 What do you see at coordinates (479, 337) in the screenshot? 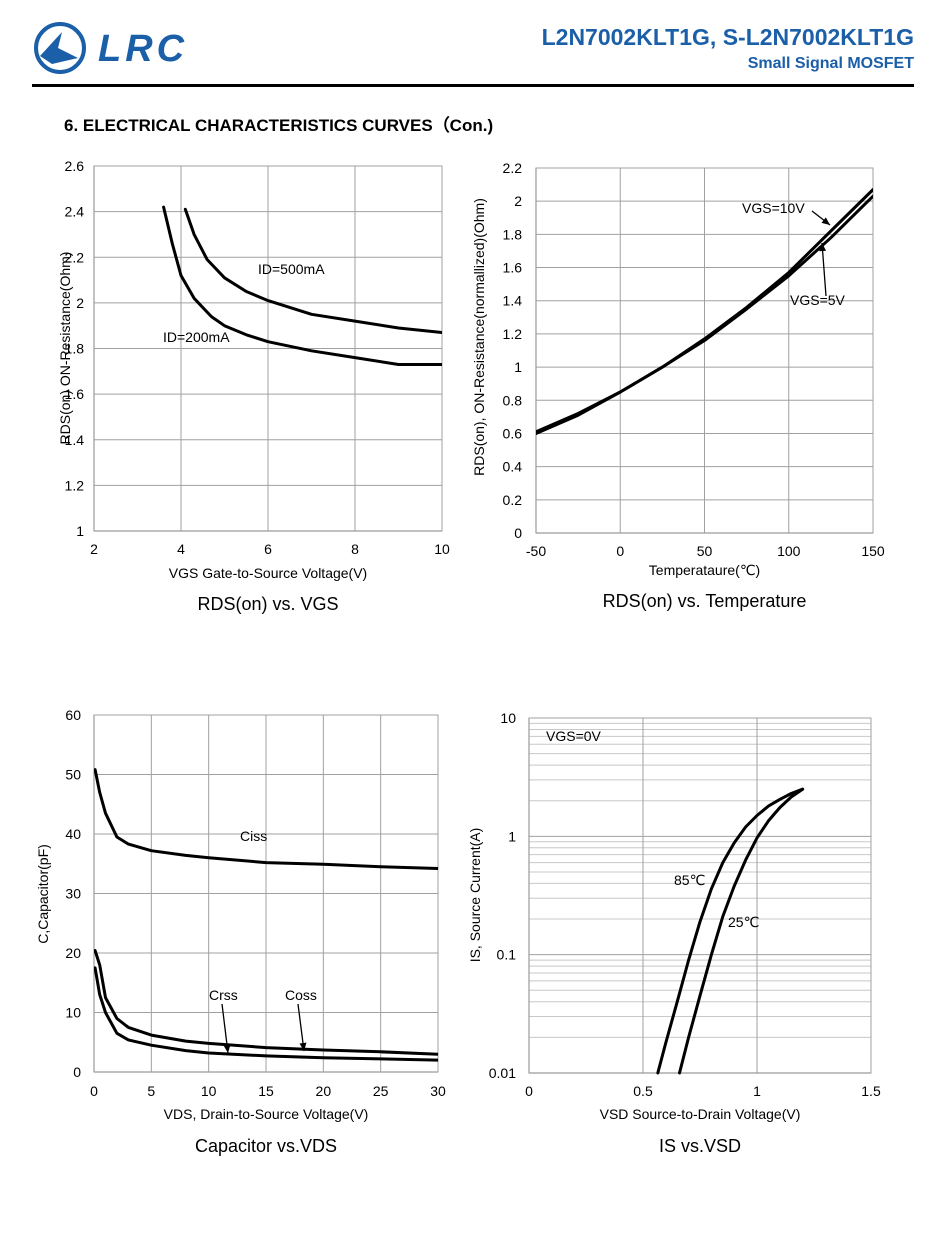
I see `y-axis-label: RDS(on), ON-Resistance(normallized)(Ohm)` at bounding box center [479, 337].